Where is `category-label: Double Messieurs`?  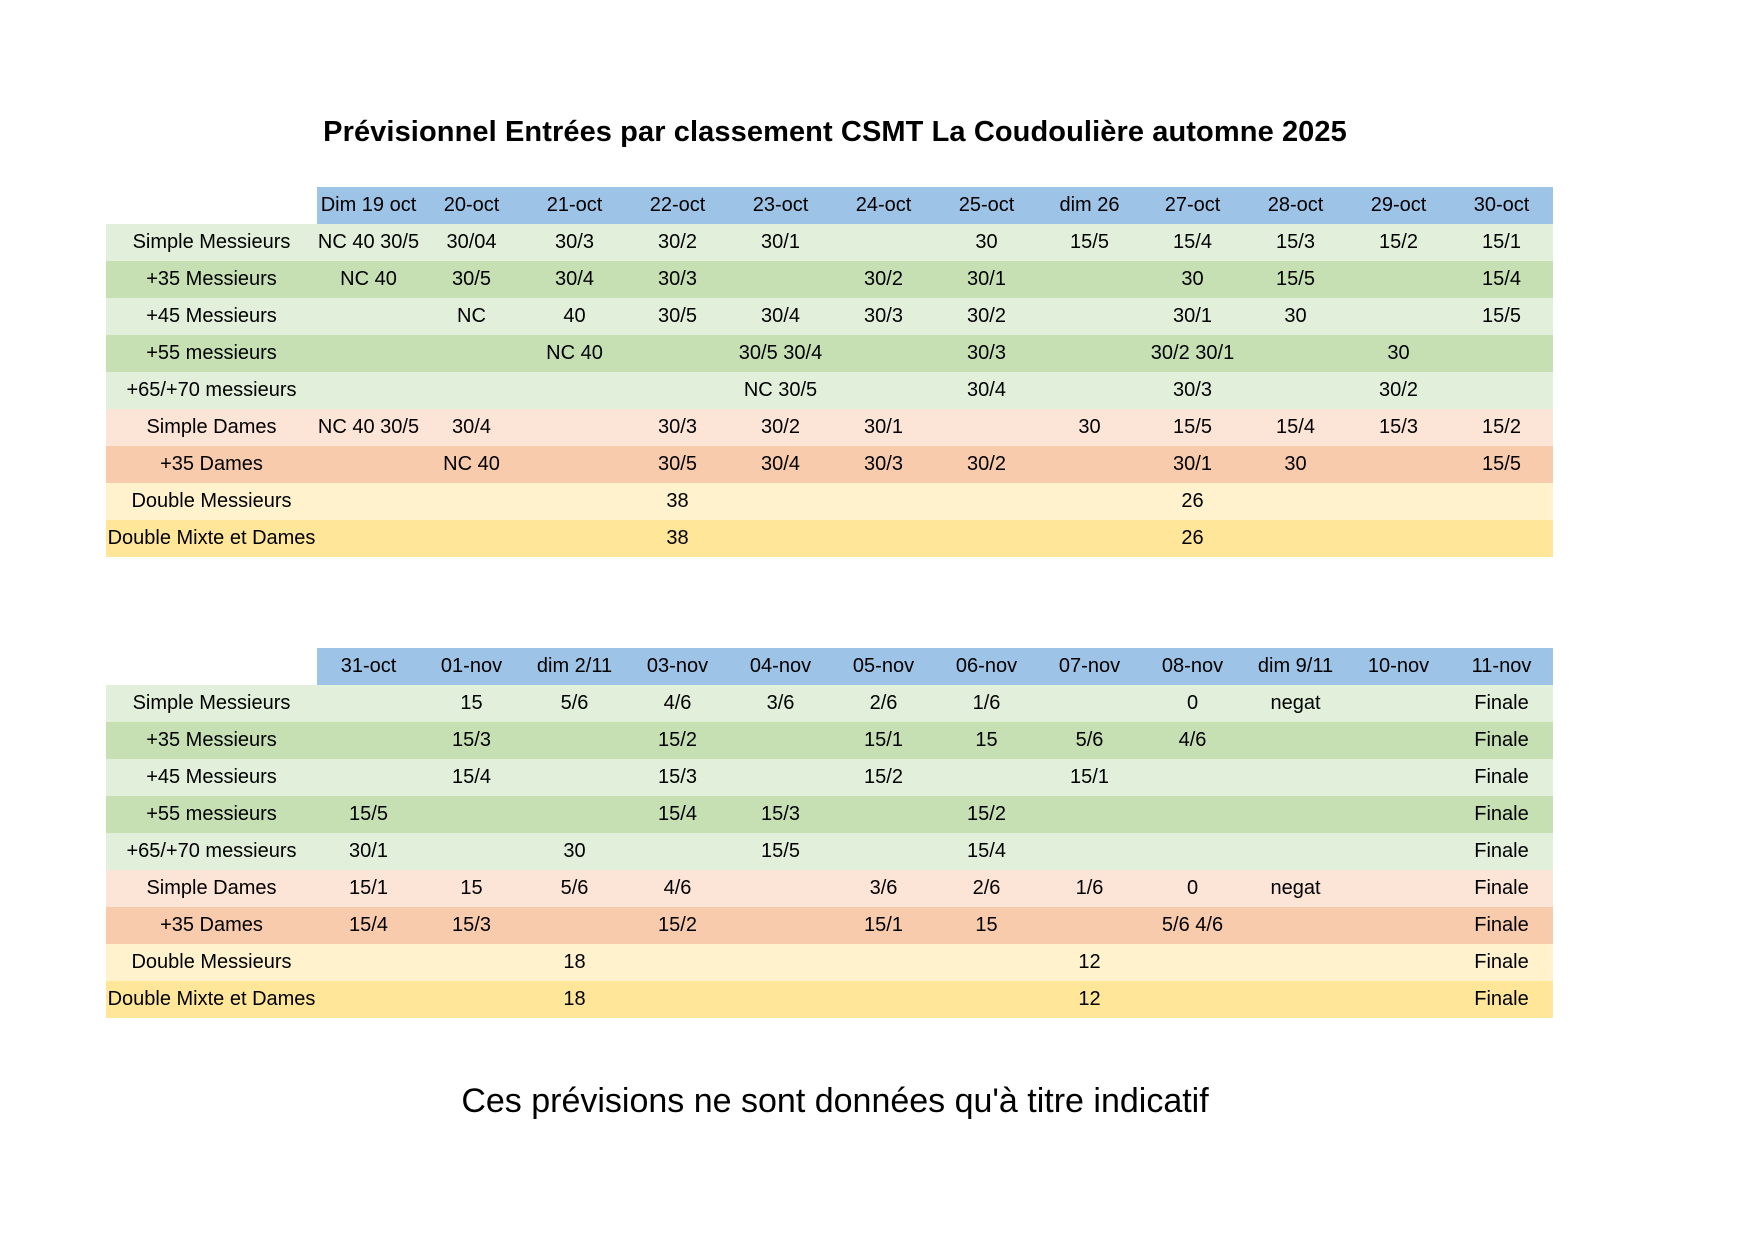 category-label: Double Messieurs is located at coordinates (211, 962).